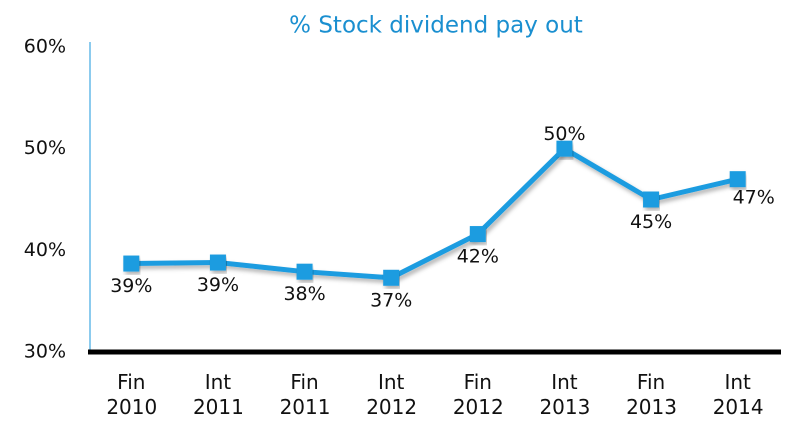 This screenshot has width=786, height=428. What do you see at coordinates (478, 394) in the screenshot?
I see `x-tick-label: Fin 2012` at bounding box center [478, 394].